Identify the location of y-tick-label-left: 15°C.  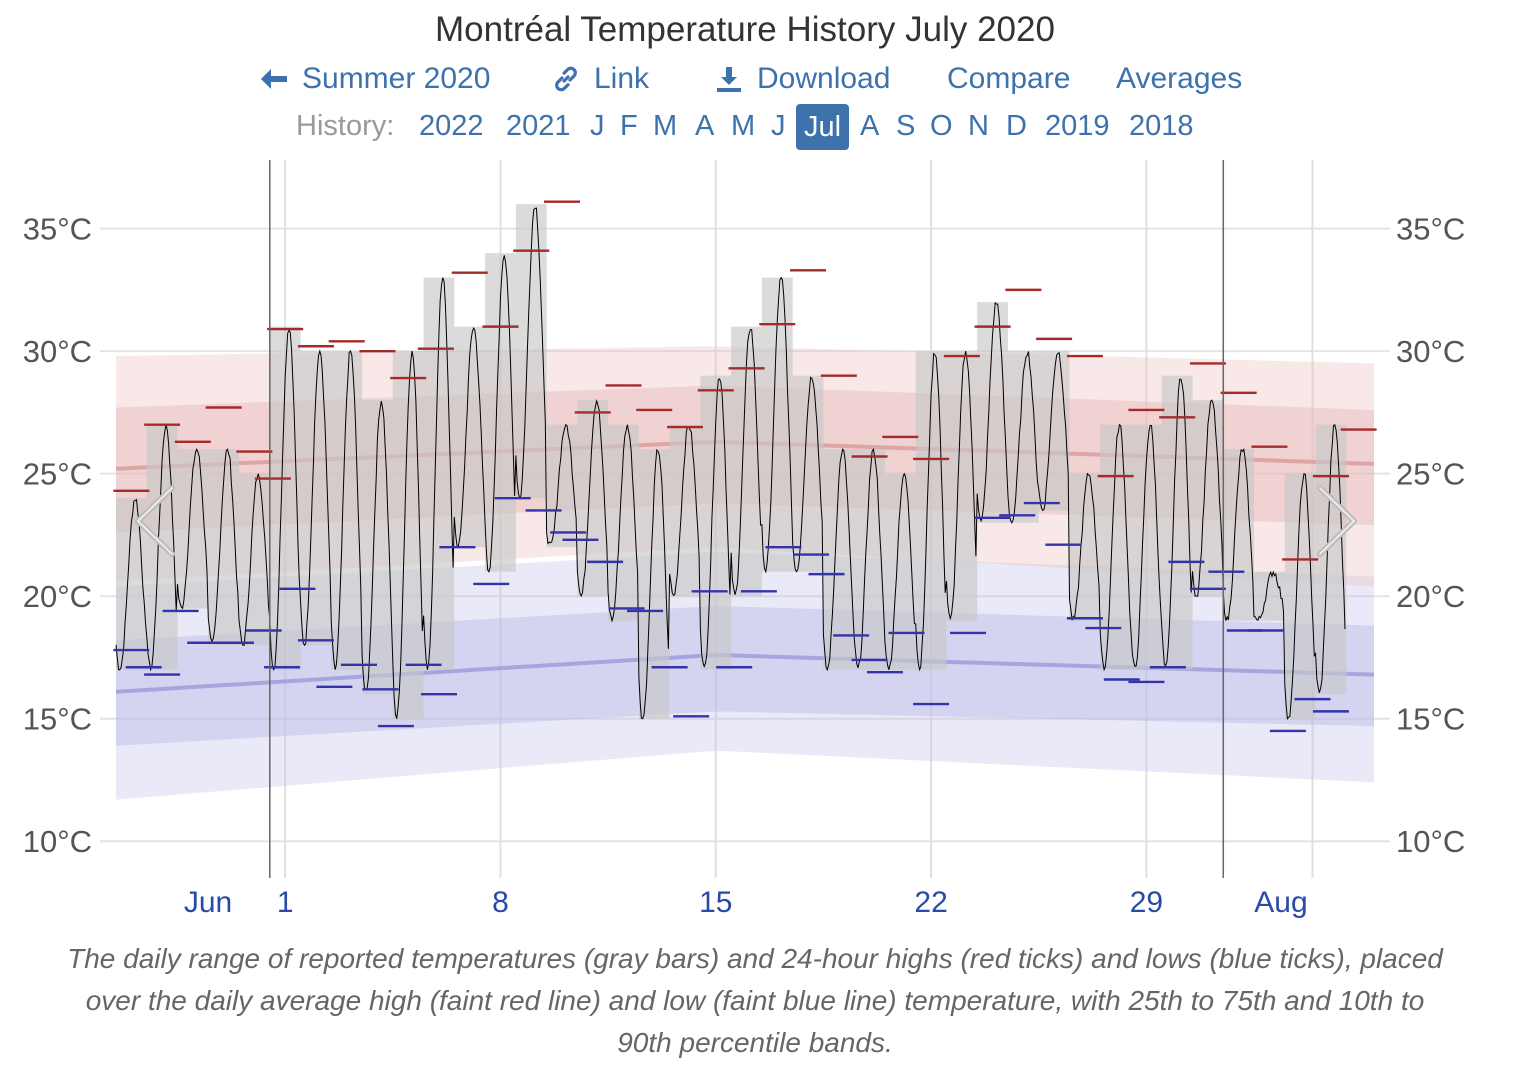
(57, 719).